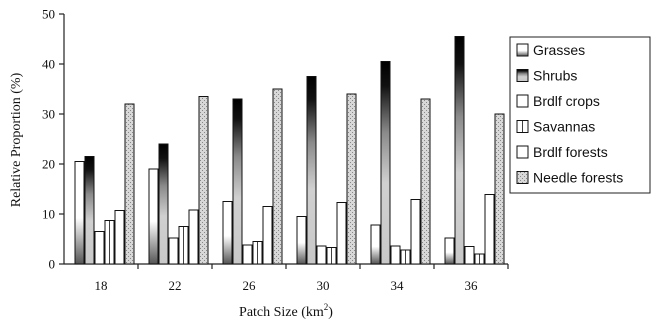  Describe the element at coordinates (48, 14) in the screenshot. I see `y-tick-label: 50` at that location.